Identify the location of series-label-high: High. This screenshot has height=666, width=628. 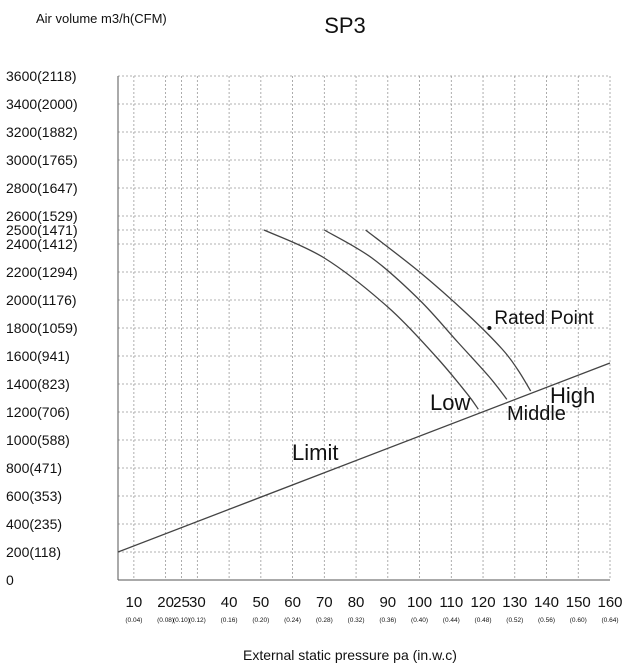
(572, 395).